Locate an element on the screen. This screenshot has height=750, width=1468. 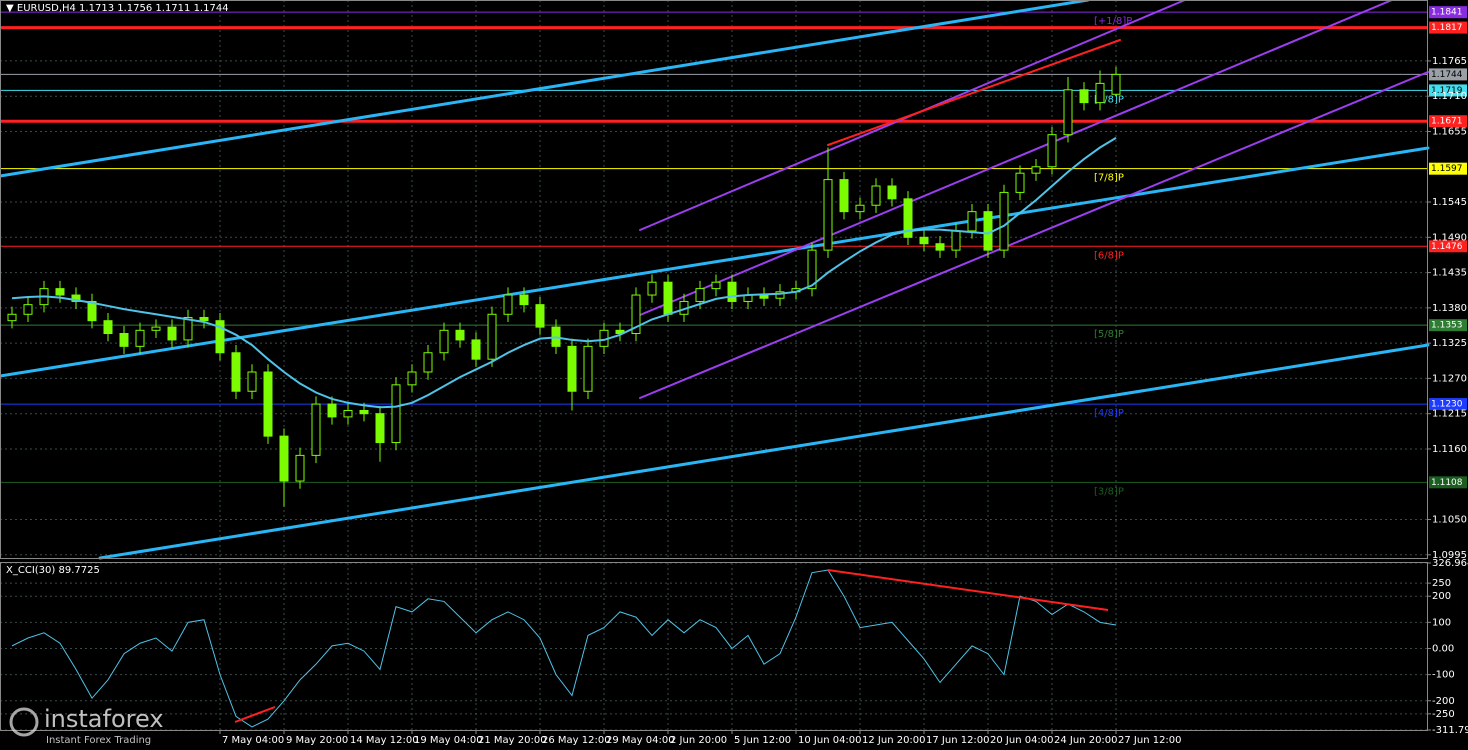
price-tag-label: 1.1744 is located at coordinates (1447, 75).